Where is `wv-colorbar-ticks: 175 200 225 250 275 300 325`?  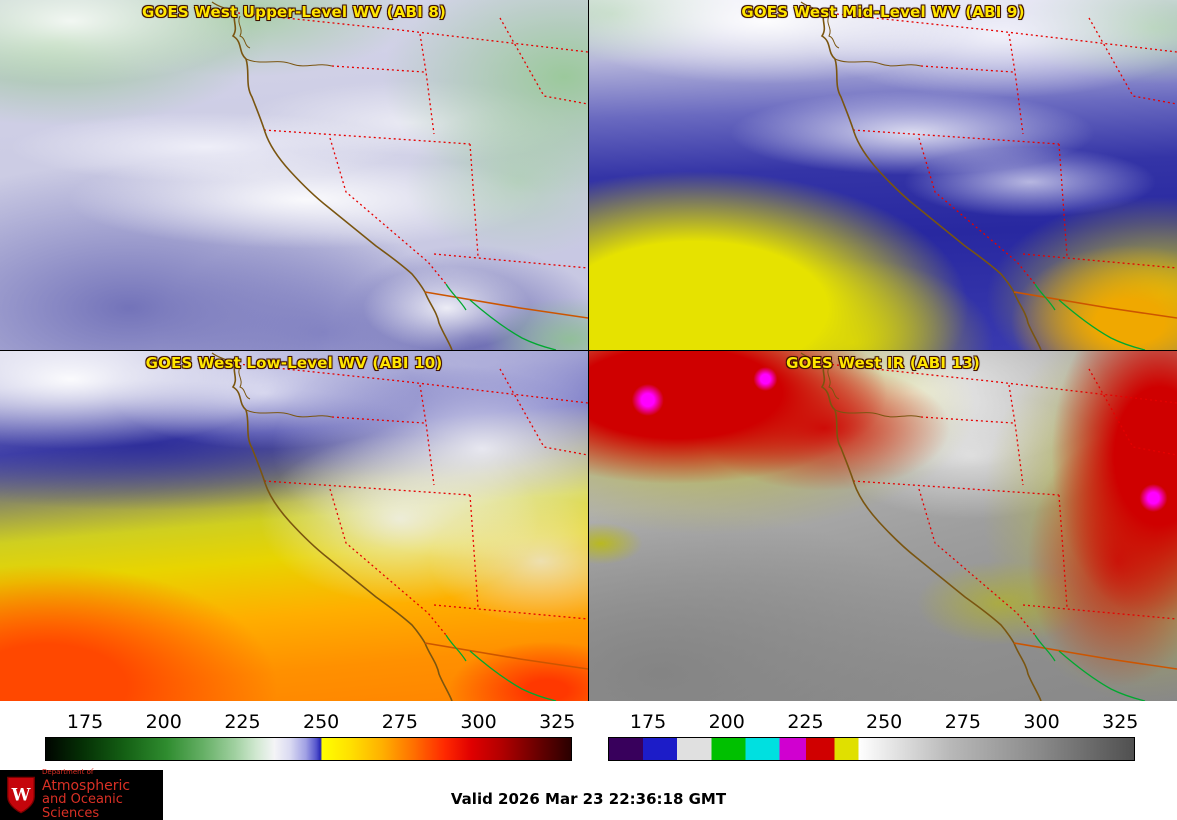 wv-colorbar-ticks: 175 200 225 250 275 300 325 is located at coordinates (310, 724).